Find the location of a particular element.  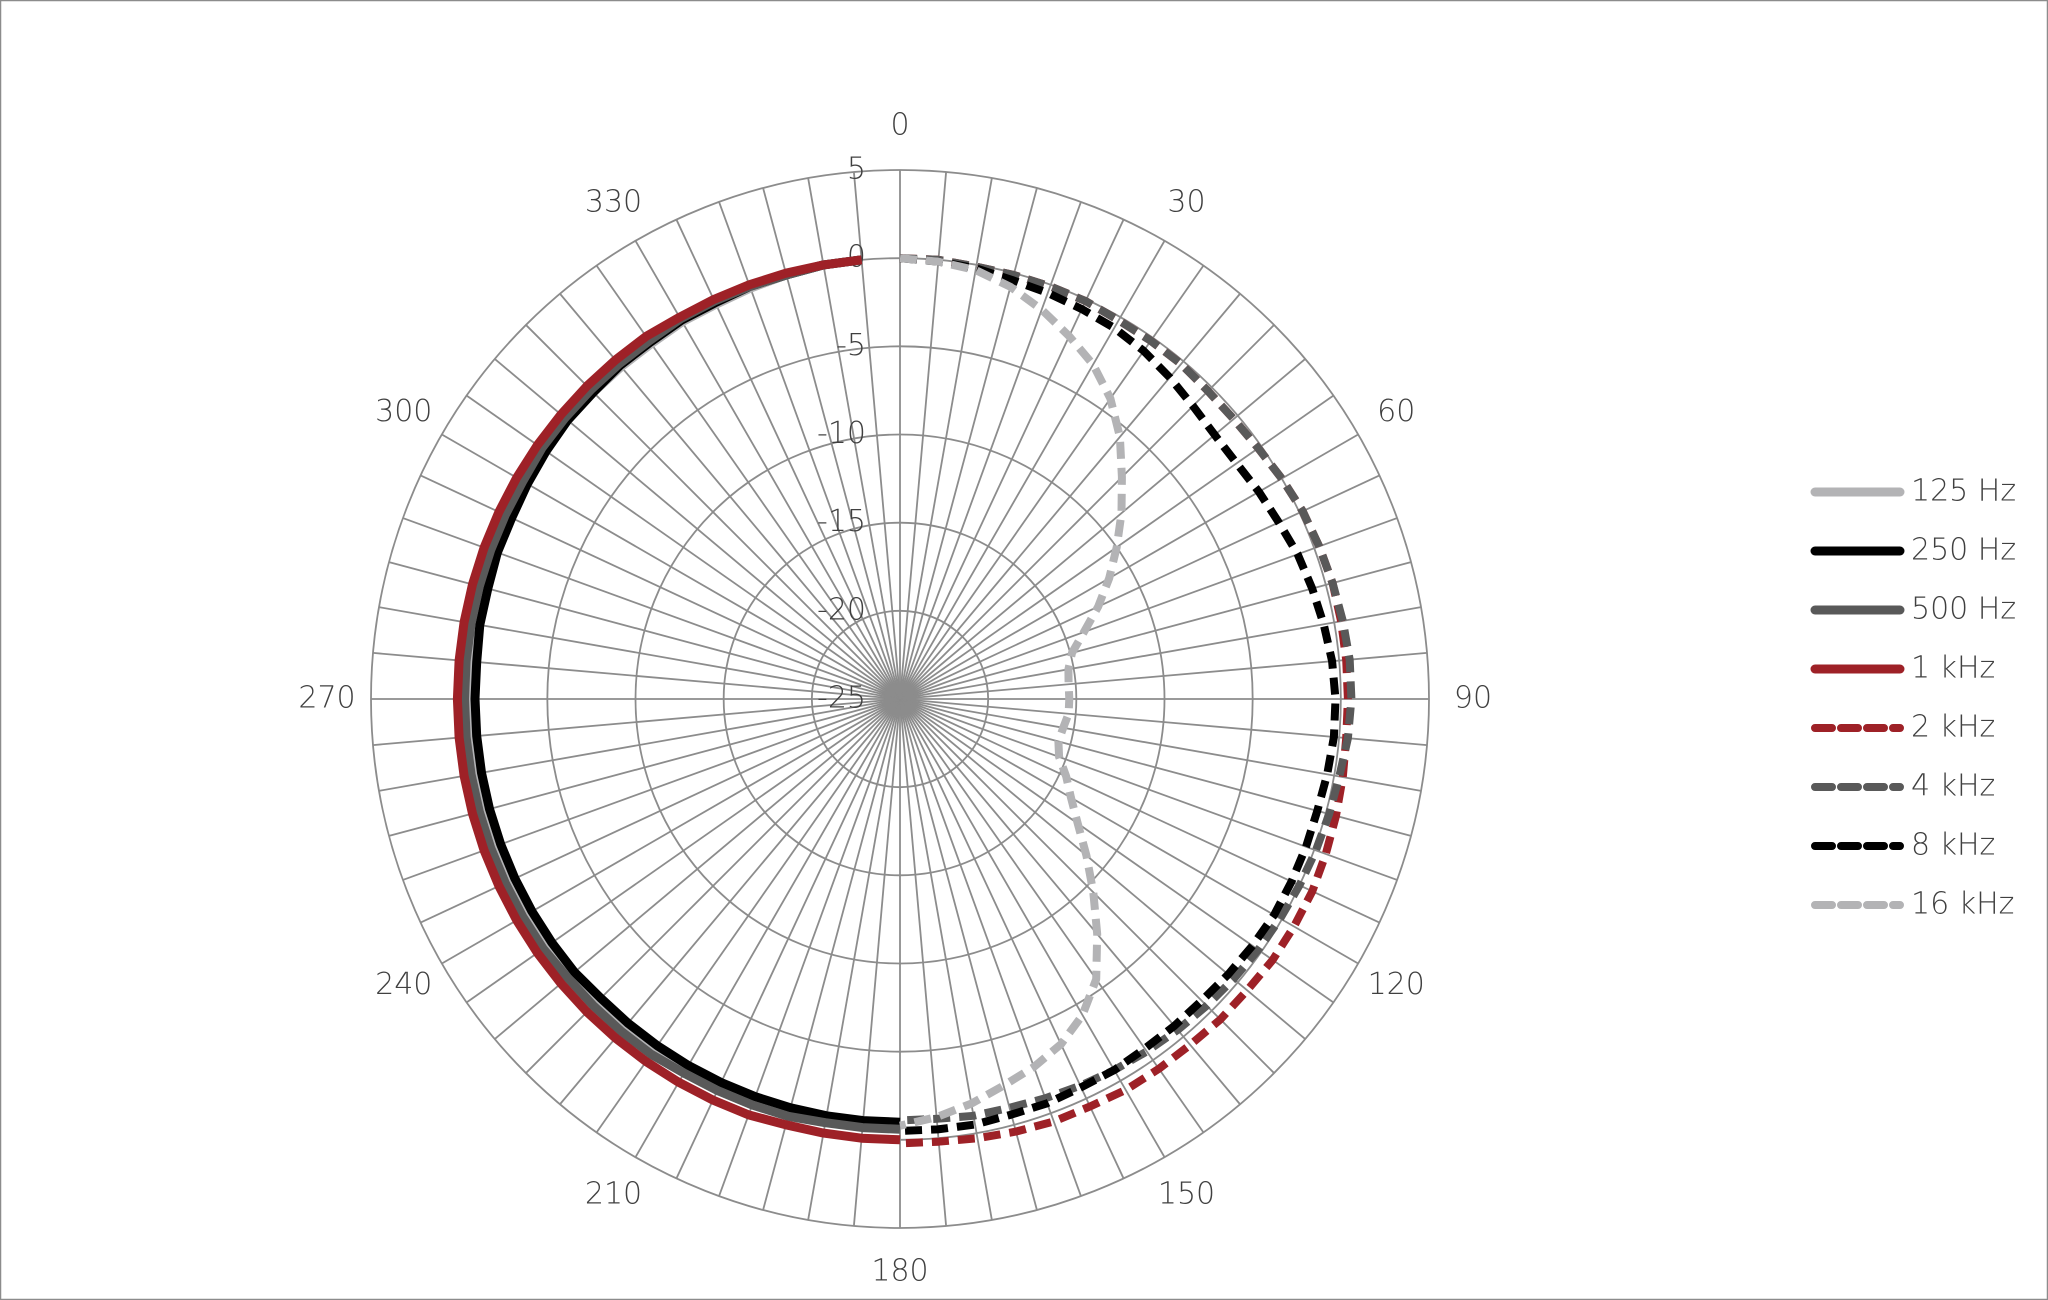

legend-label: 250 Hz is located at coordinates (1963, 550).